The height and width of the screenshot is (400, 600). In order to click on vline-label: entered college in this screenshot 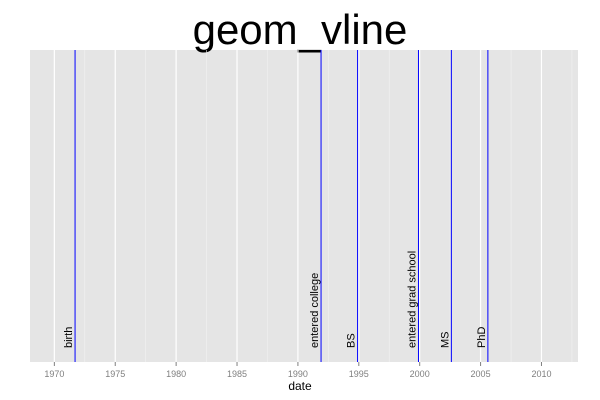, I will do `click(315, 310)`.